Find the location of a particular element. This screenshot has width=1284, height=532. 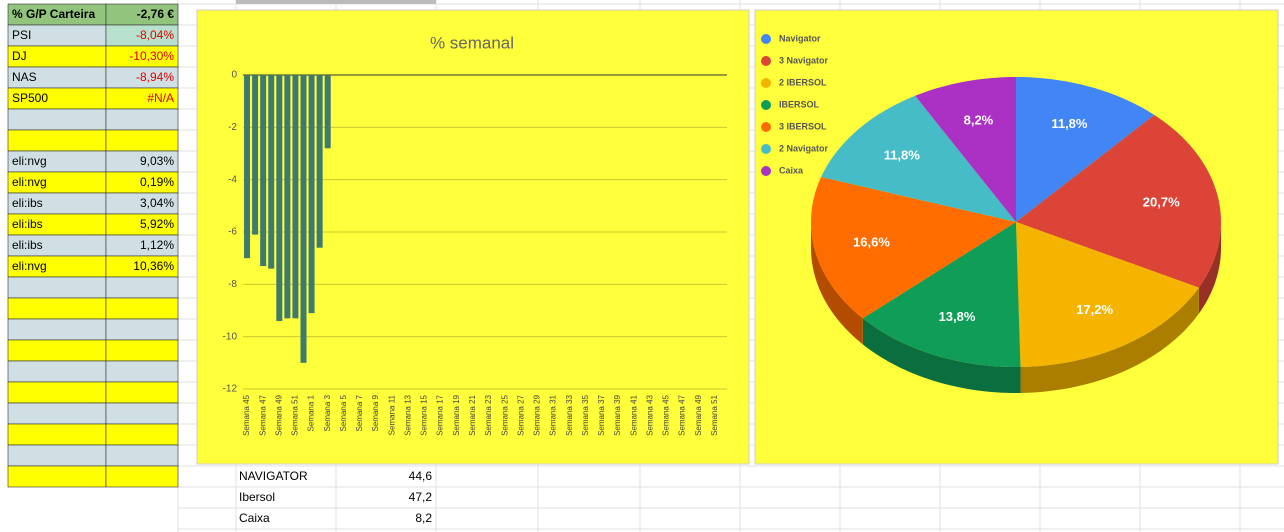

header-label: % G/P Carteira is located at coordinates (53, 14).